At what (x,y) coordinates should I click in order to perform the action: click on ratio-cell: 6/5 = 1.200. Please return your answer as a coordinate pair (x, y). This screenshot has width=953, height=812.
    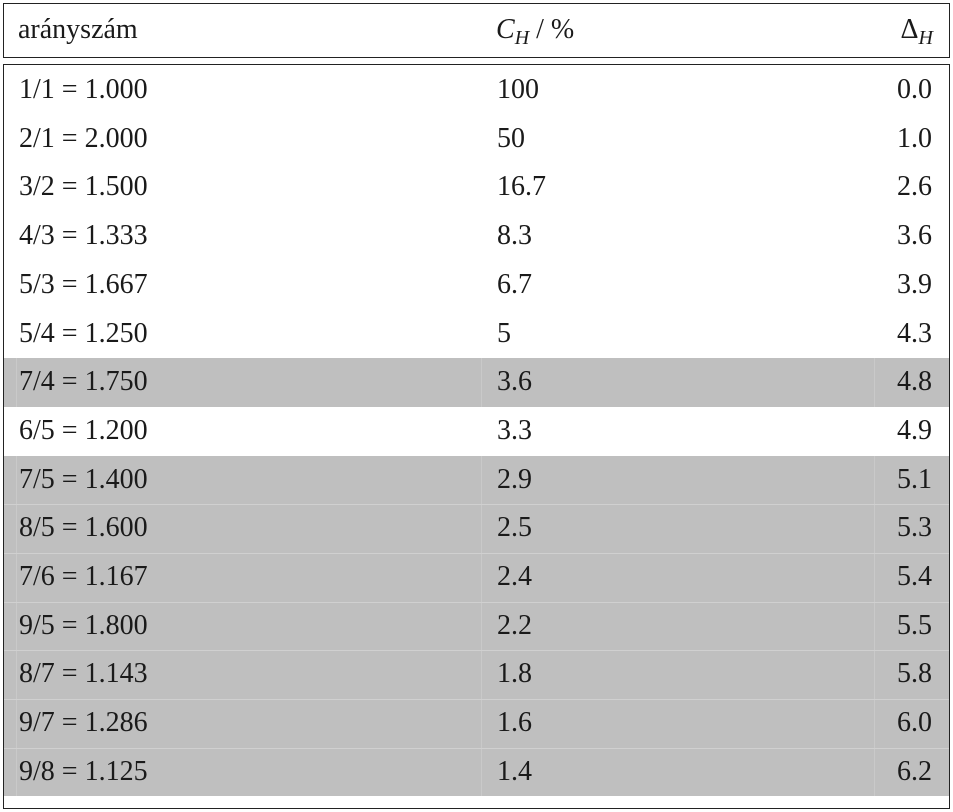
    Looking at the image, I should click on (83, 430).